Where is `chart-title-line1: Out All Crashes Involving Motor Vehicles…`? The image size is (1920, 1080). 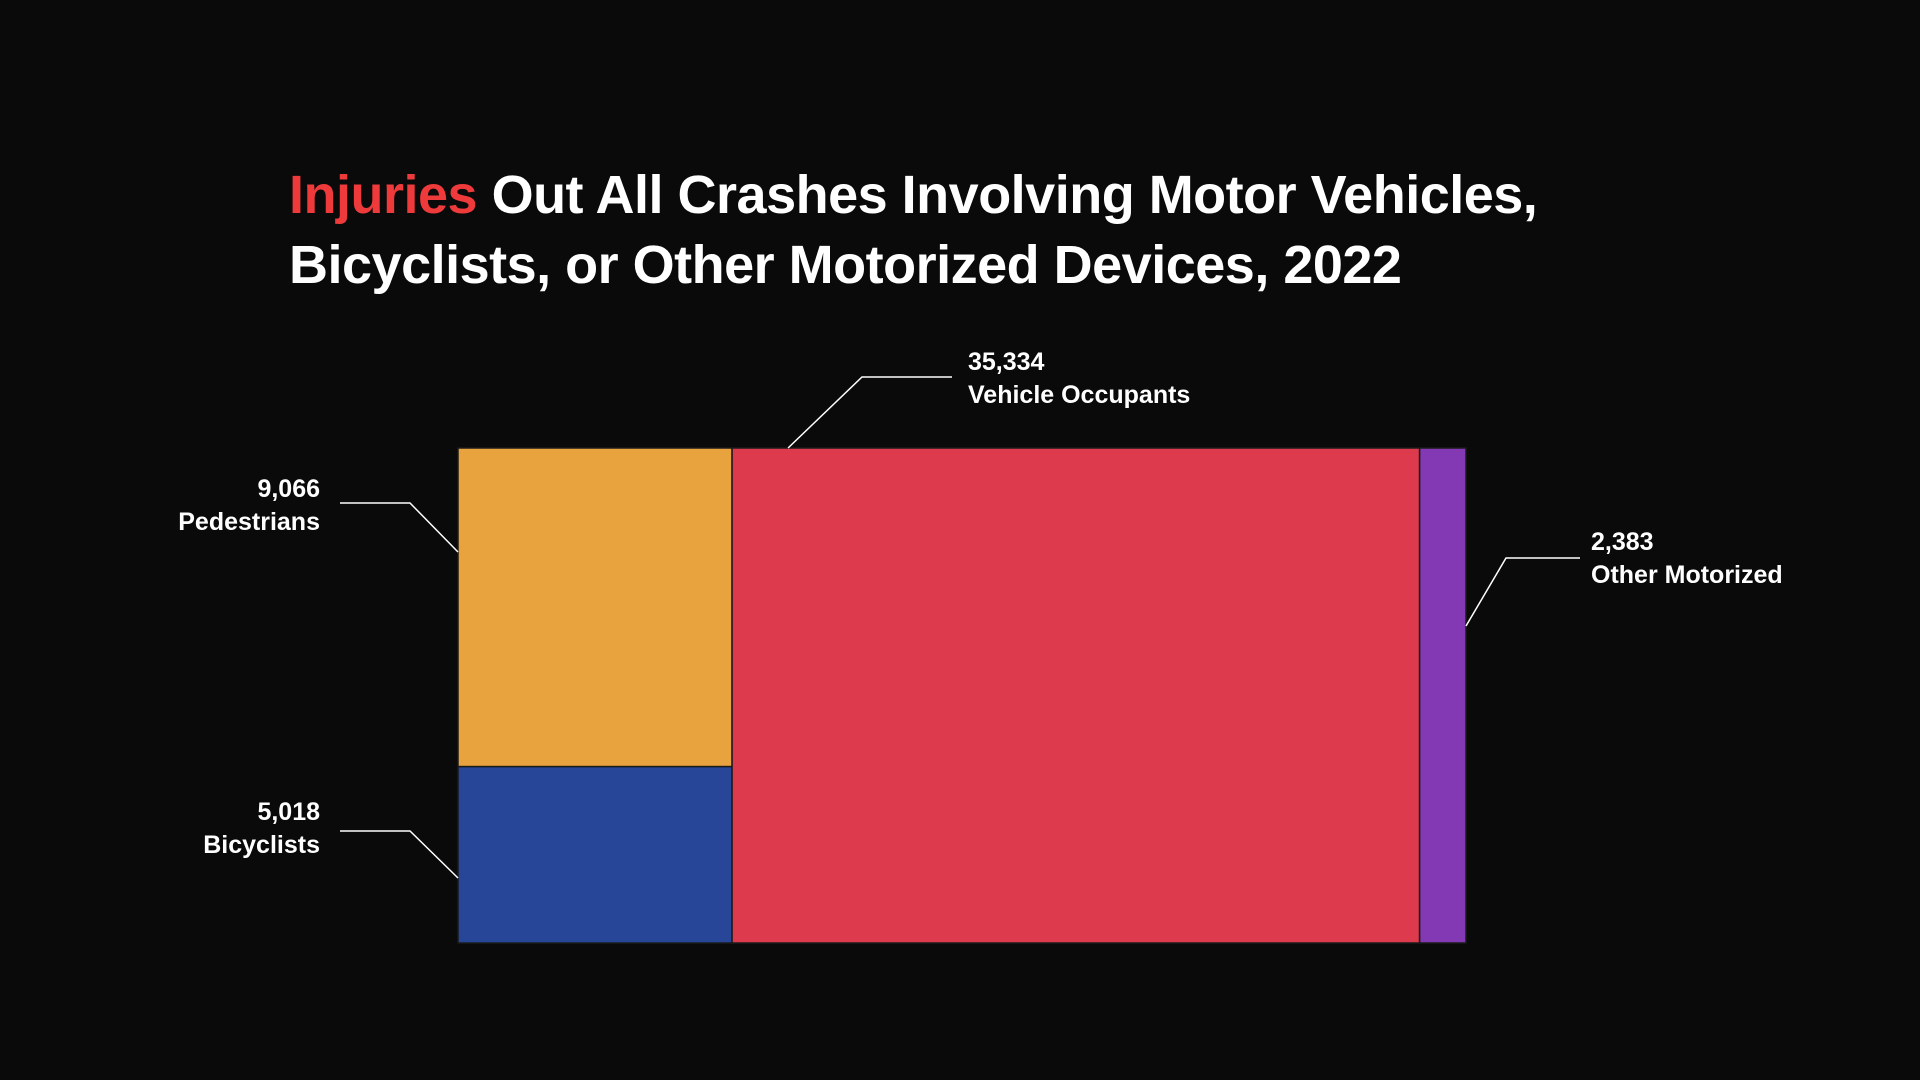
chart-title-line1: Out All Crashes Involving Motor Vehicles… is located at coordinates (1007, 195).